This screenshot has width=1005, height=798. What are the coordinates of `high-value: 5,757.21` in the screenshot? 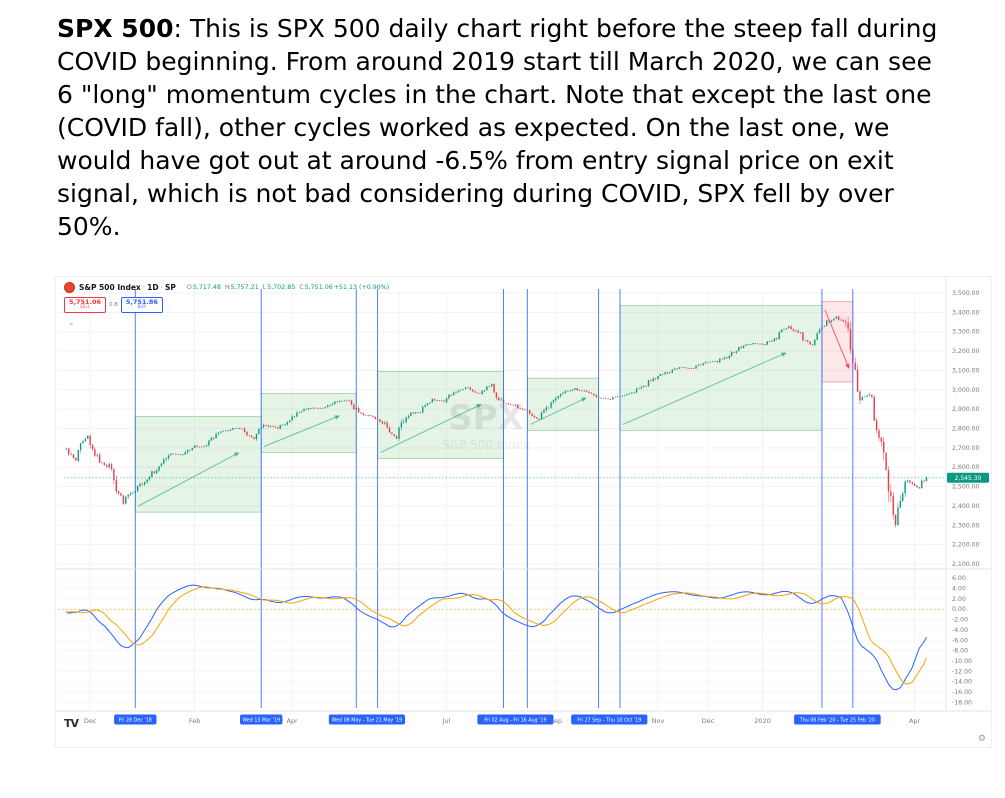 It's located at (244, 287).